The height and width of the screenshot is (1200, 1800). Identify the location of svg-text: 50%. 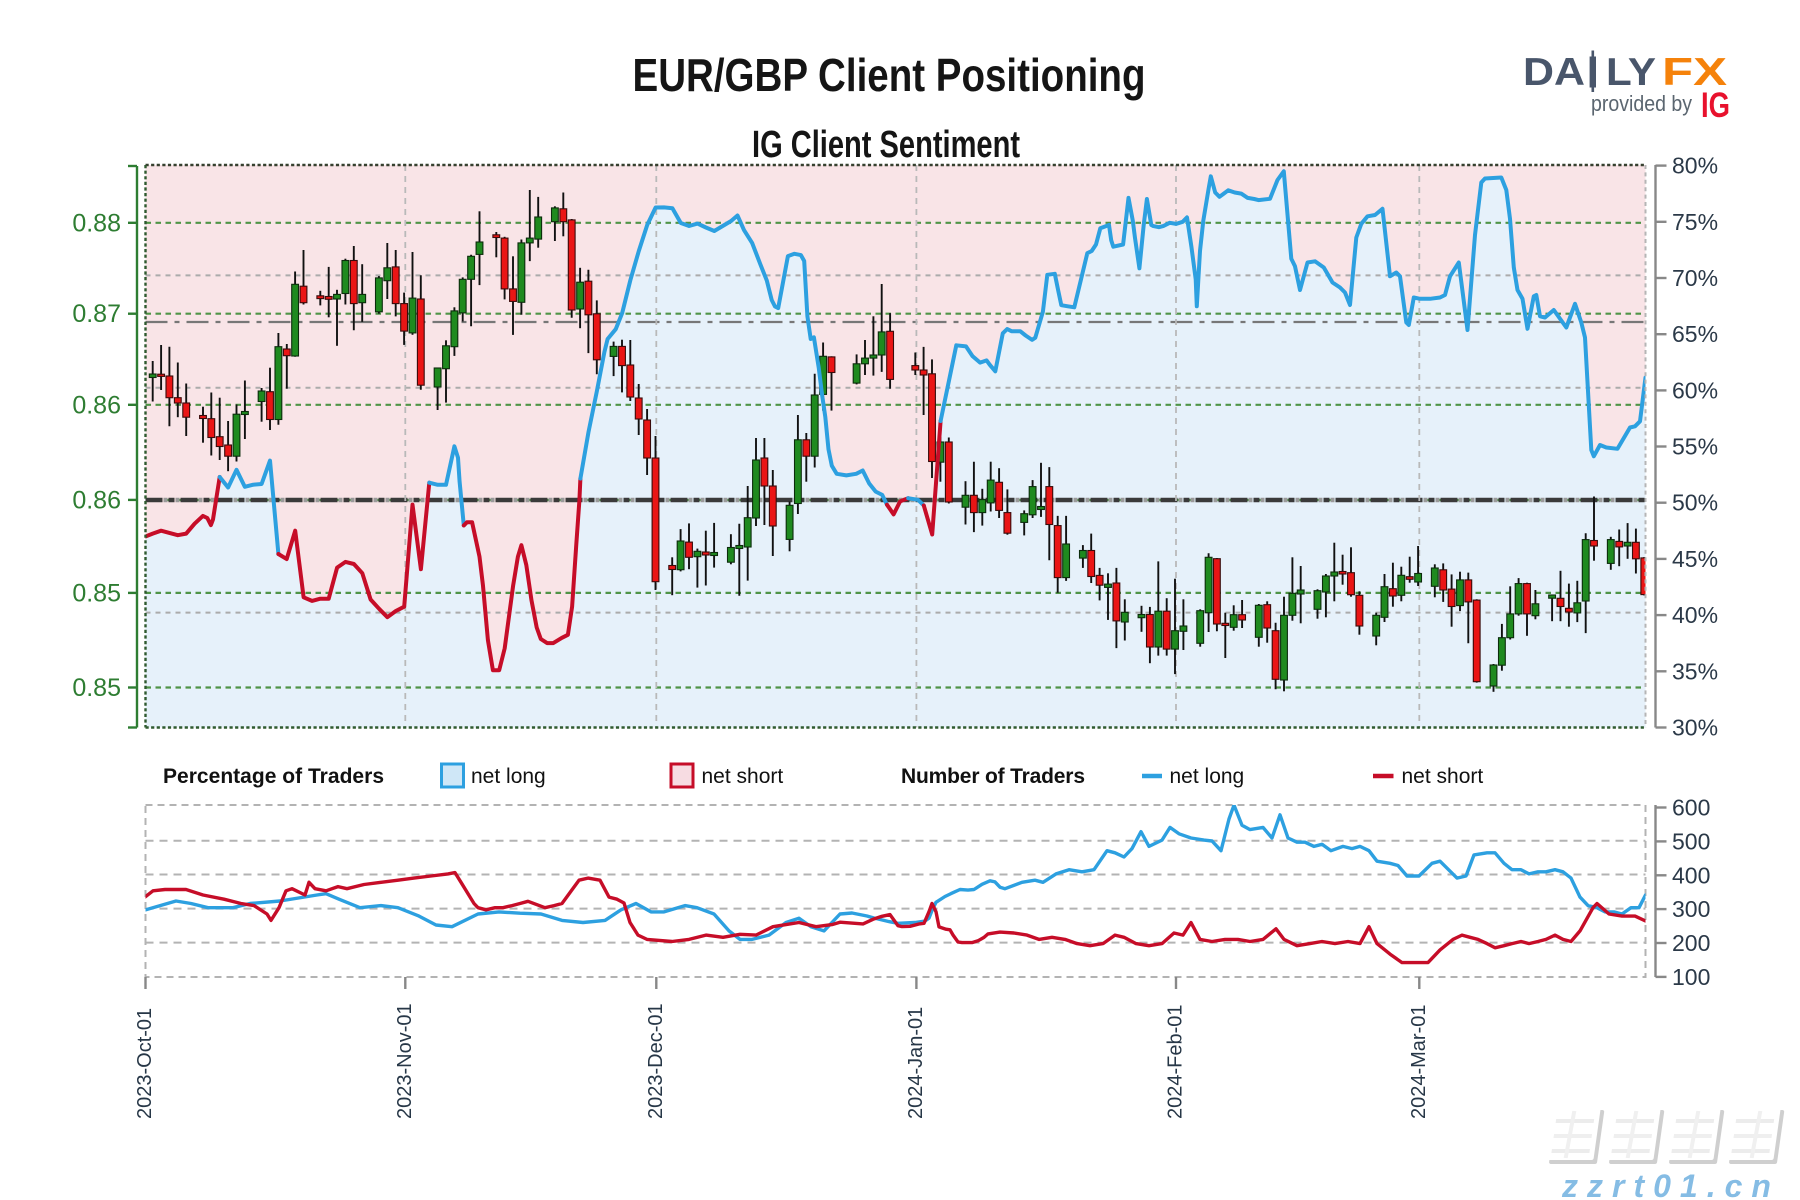
(1695, 503).